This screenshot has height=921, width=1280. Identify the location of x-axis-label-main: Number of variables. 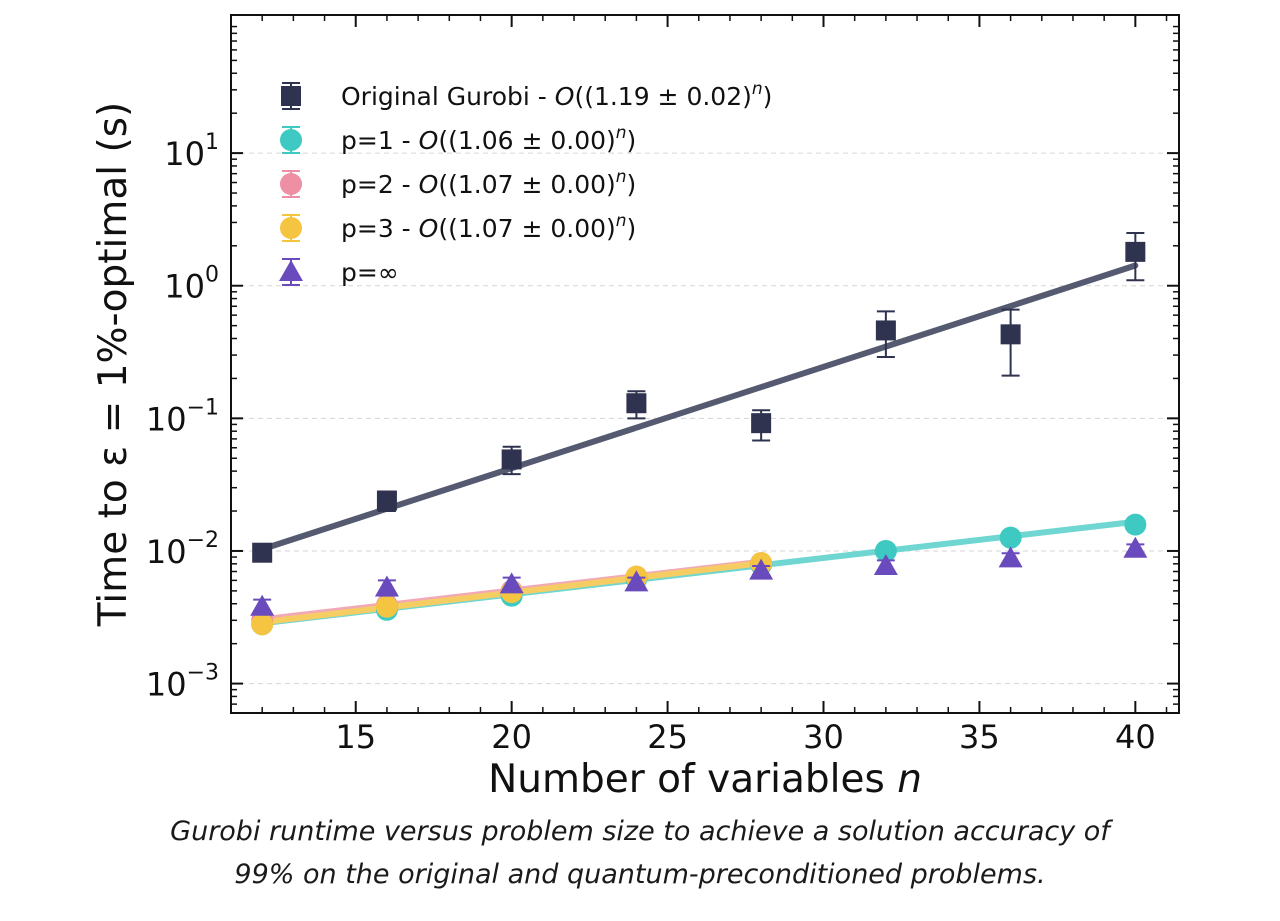
(692, 779).